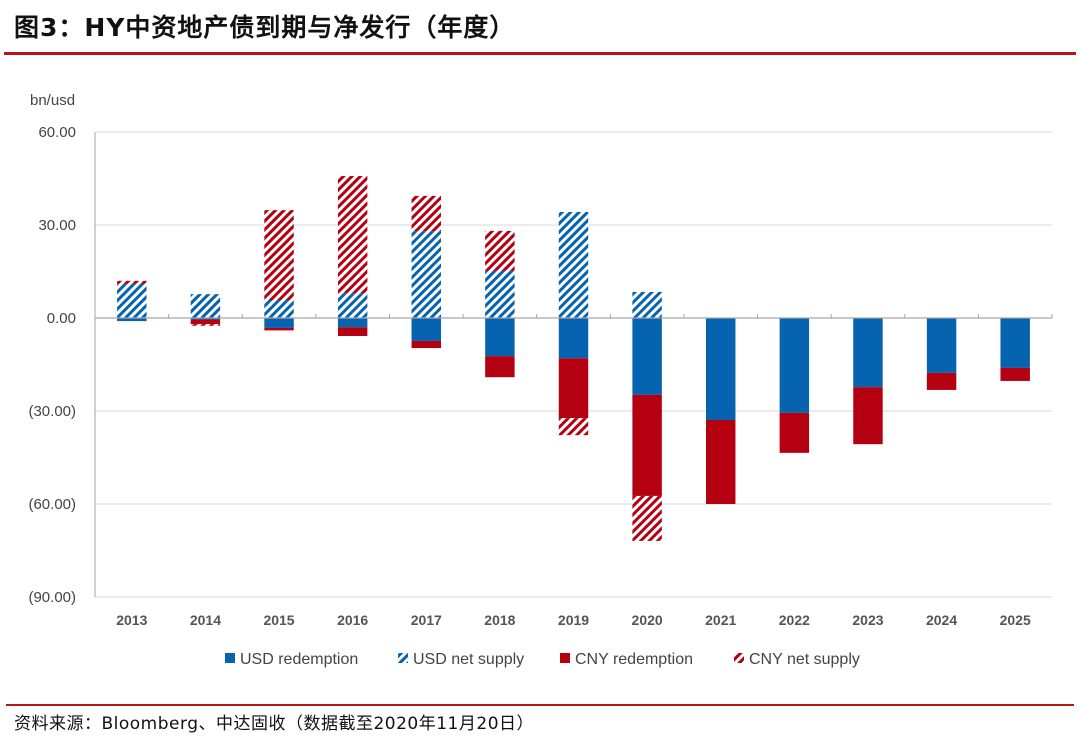  I want to click on bar-cny-net-supply-2020, so click(647, 518).